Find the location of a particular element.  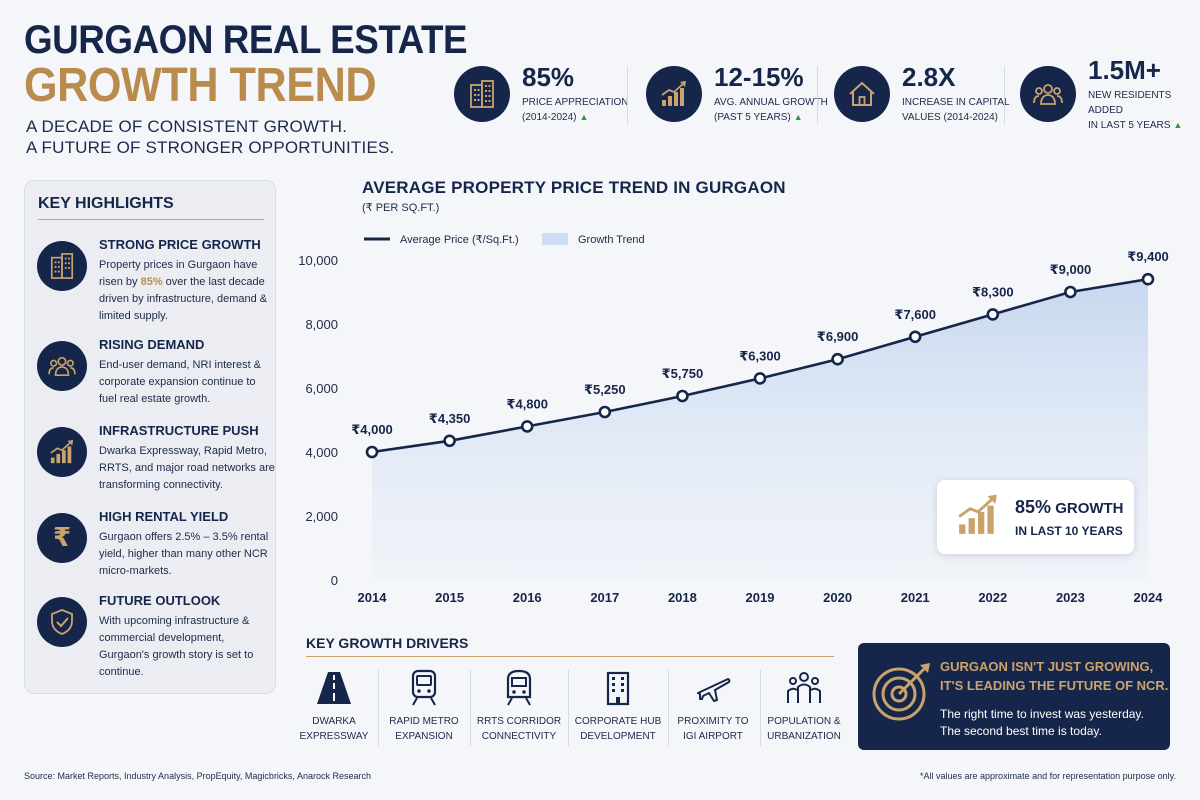

highlight-title: RISING DEMAND is located at coordinates (152, 344).